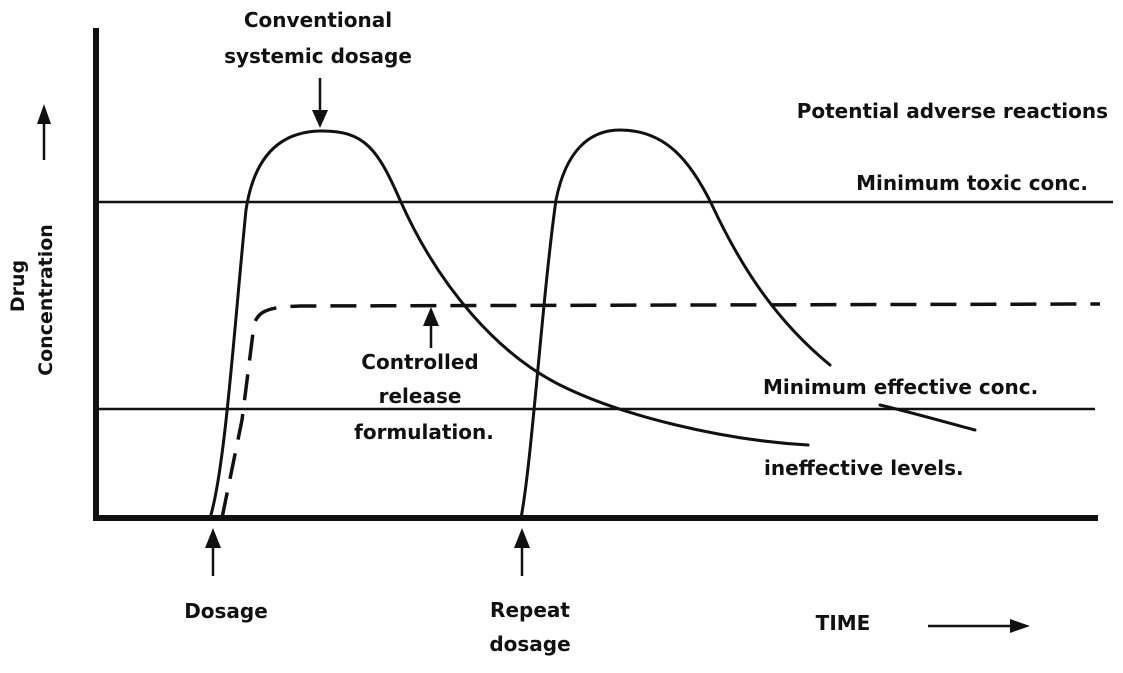 The image size is (1123, 673). Describe the element at coordinates (431, 327) in the screenshot. I see `controlled-release-arrow` at that location.